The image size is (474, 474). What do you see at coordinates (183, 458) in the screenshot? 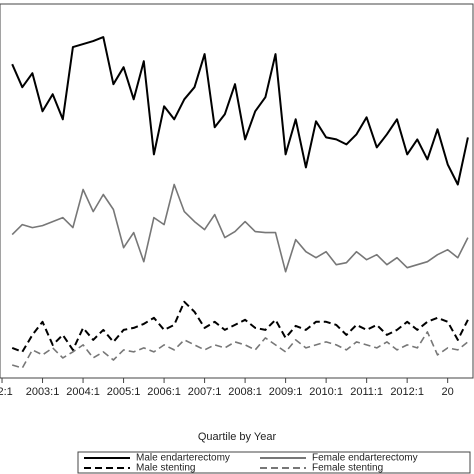
I see `legend-label: Male endarterectomy` at bounding box center [183, 458].